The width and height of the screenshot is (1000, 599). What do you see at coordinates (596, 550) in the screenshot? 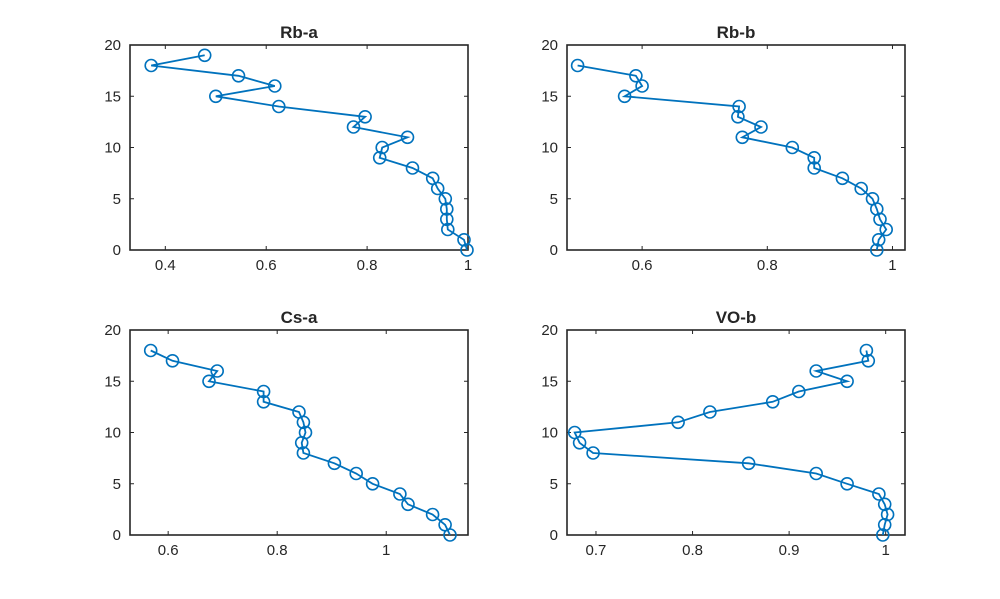
I see `x-tick-label: 0.7` at bounding box center [596, 550].